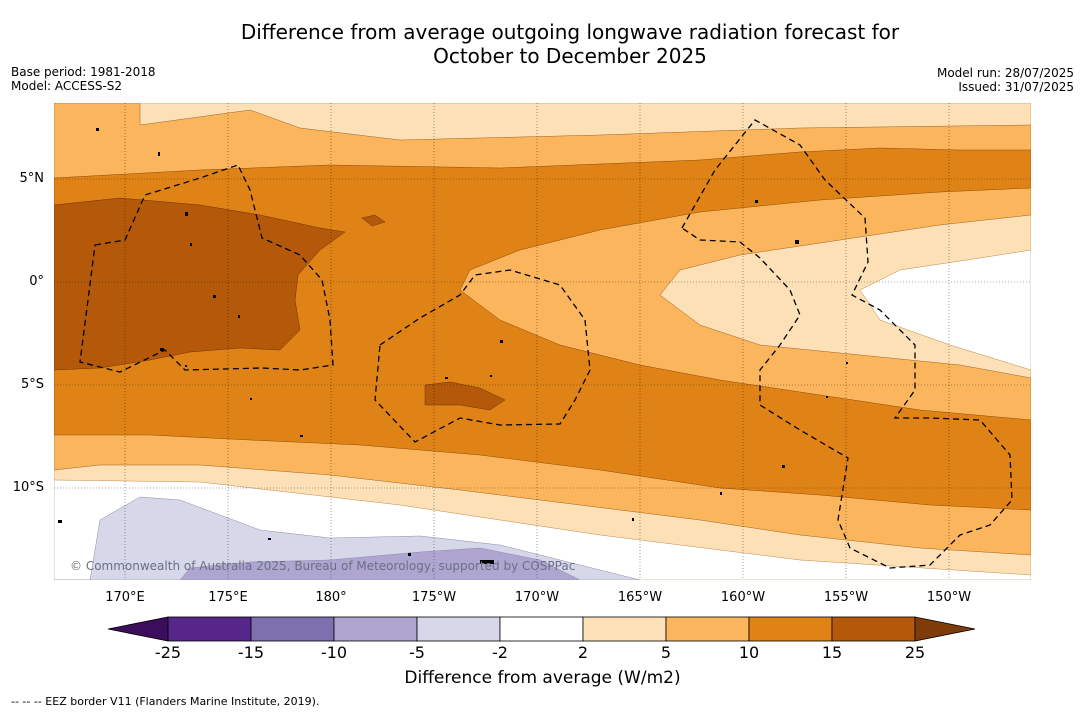 This screenshot has height=713, width=1085. I want to click on colorbar-tick-label: -5, so click(417, 652).